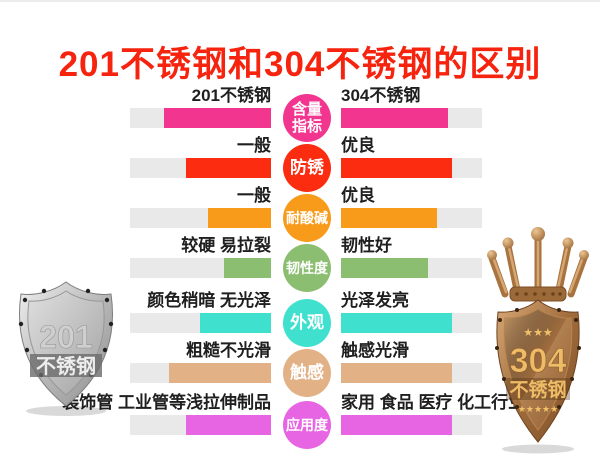  Describe the element at coordinates (375, 300) in the screenshot. I see `row-label-right: 光泽发亮` at that location.